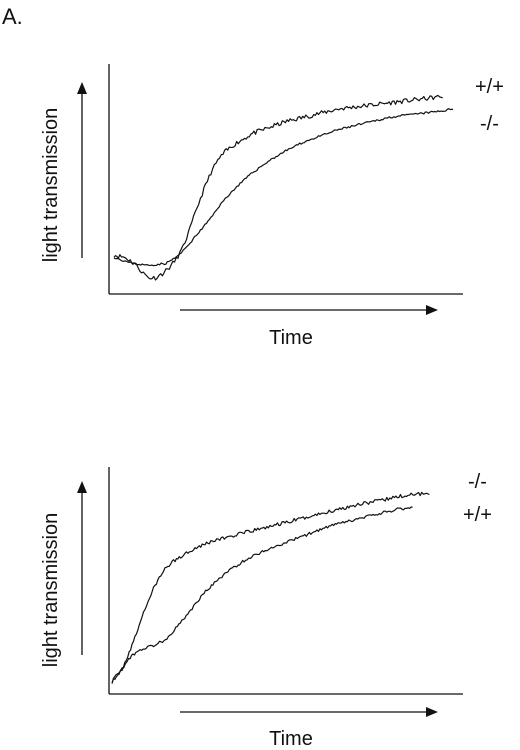 The height and width of the screenshot is (750, 520). What do you see at coordinates (262, 595) in the screenshot?
I see `series-line-wild-type` at bounding box center [262, 595].